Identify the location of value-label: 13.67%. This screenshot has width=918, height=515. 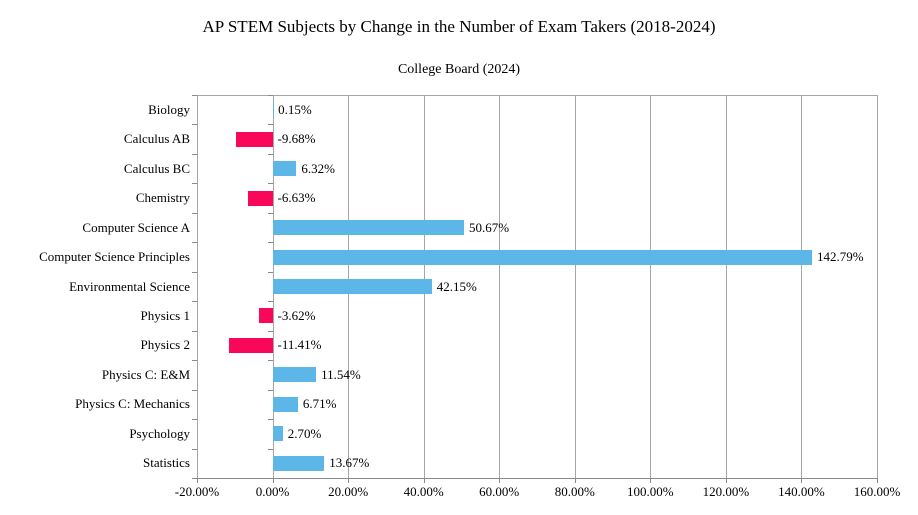
(349, 463).